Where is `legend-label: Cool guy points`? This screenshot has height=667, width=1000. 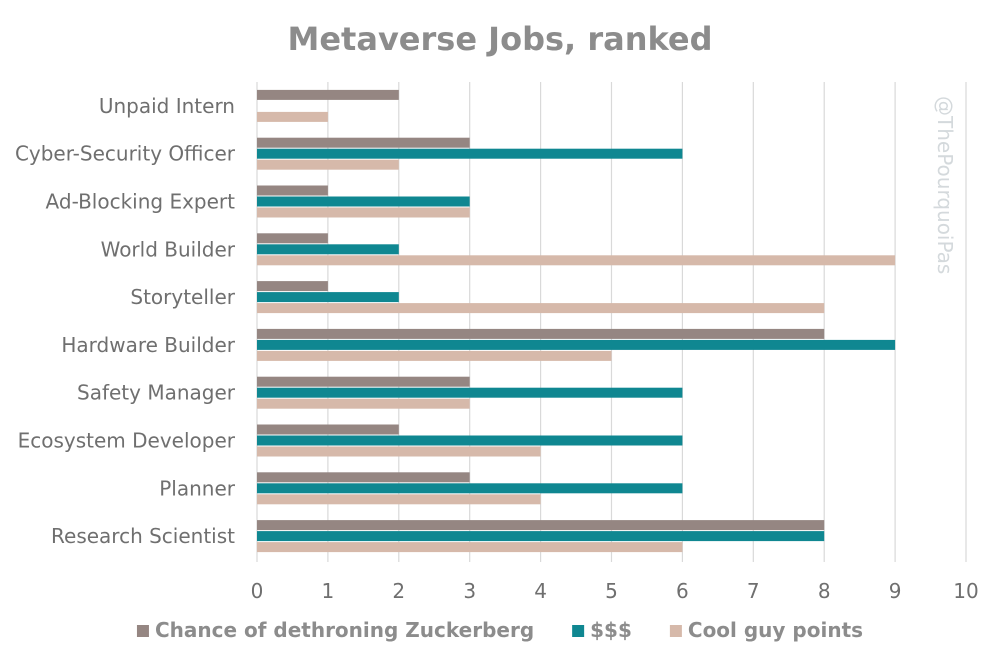
legend-label: Cool guy points is located at coordinates (775, 630).